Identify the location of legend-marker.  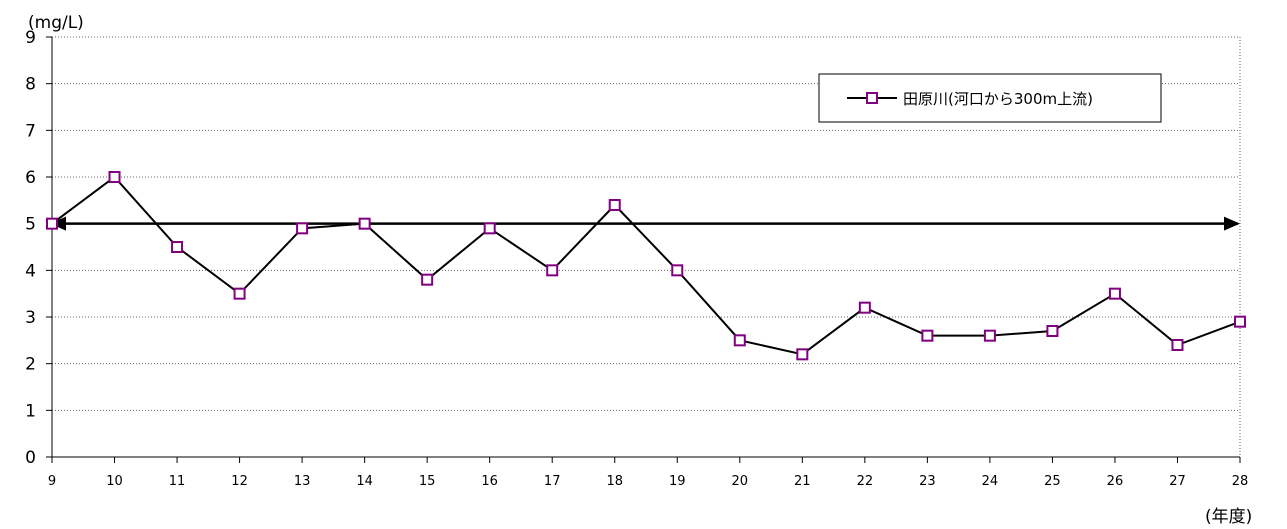
(872, 98).